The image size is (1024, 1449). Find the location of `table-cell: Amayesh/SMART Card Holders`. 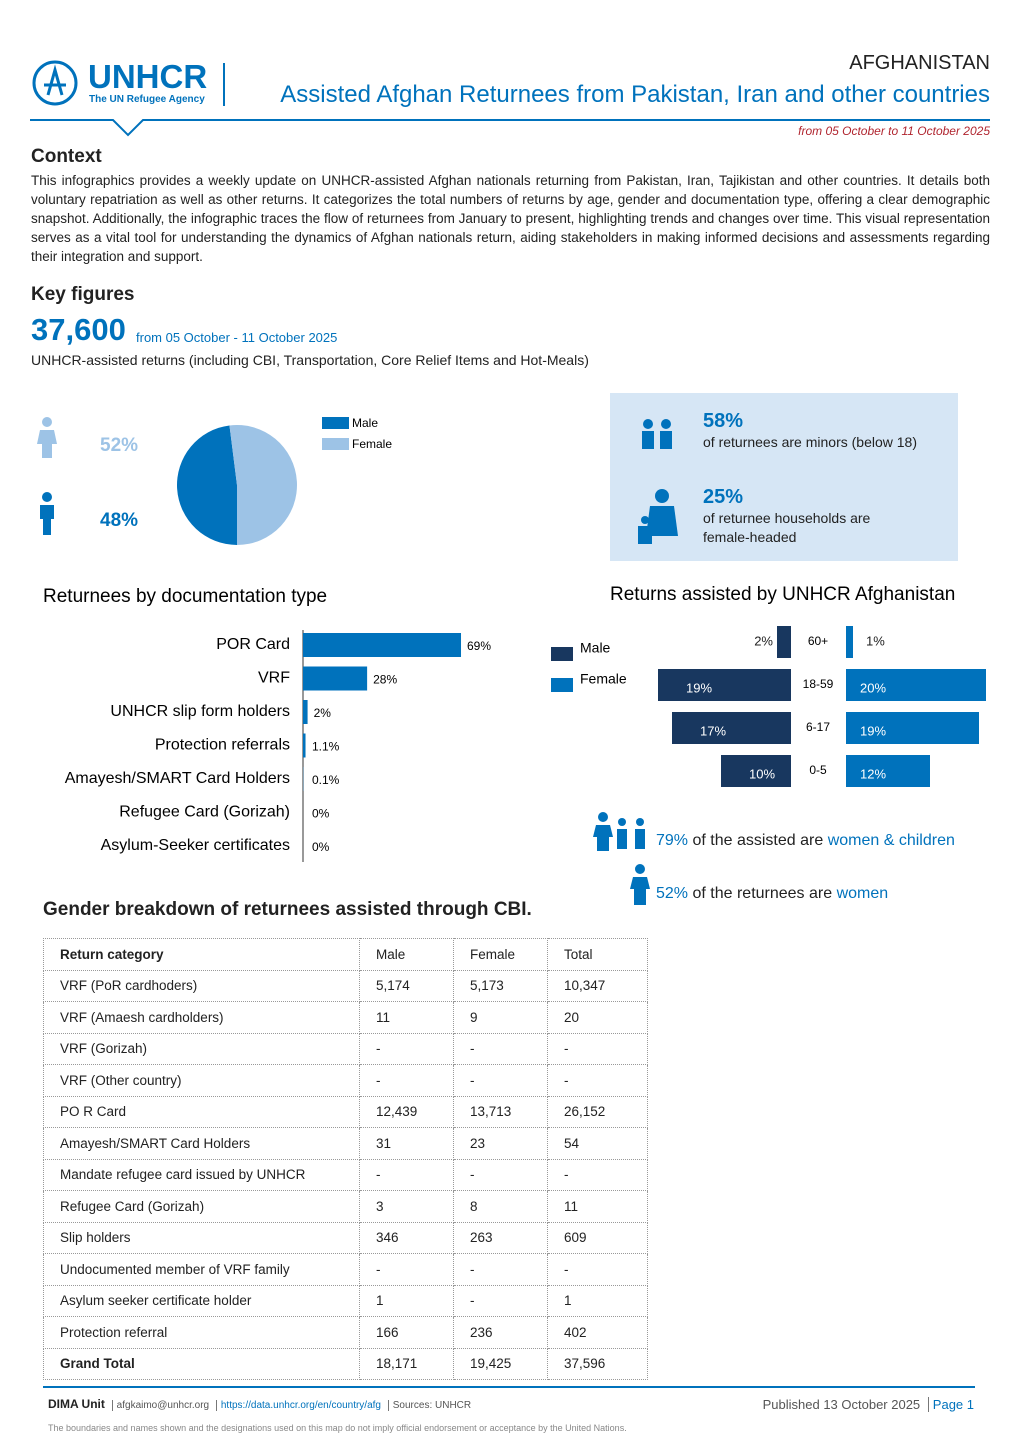

table-cell: Amayesh/SMART Card Holders is located at coordinates (201, 1143).